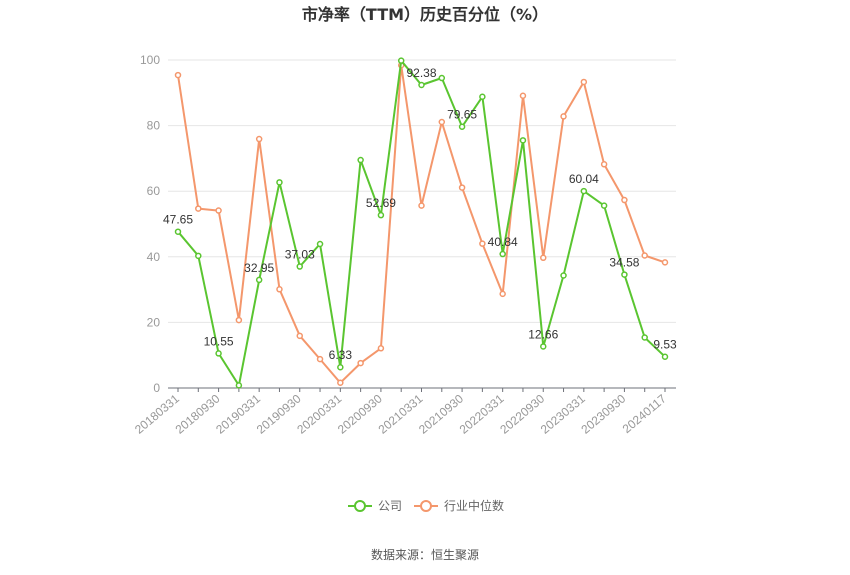  I want to click on legend-company-label: 公司, so click(390, 506).